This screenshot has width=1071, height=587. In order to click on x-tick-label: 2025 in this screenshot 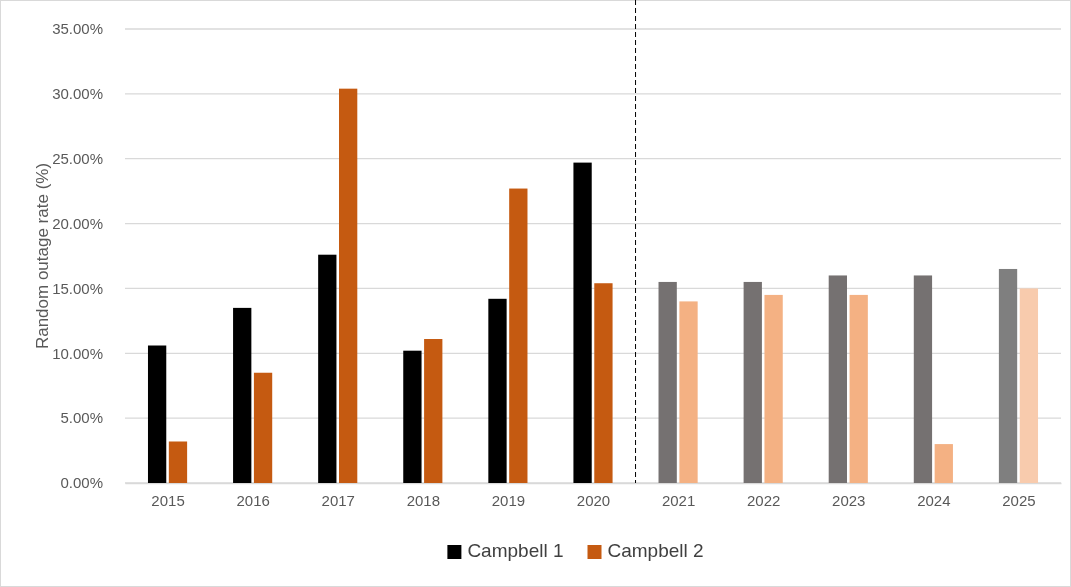, I will do `click(1019, 500)`.